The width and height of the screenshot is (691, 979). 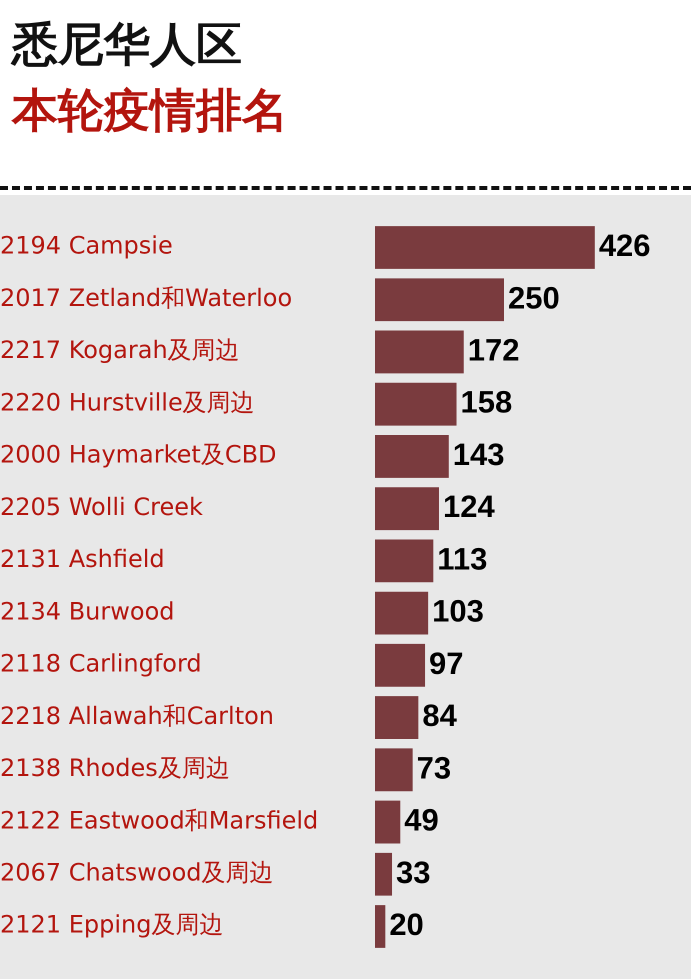 What do you see at coordinates (469, 506) in the screenshot?
I see `data-label: 124` at bounding box center [469, 506].